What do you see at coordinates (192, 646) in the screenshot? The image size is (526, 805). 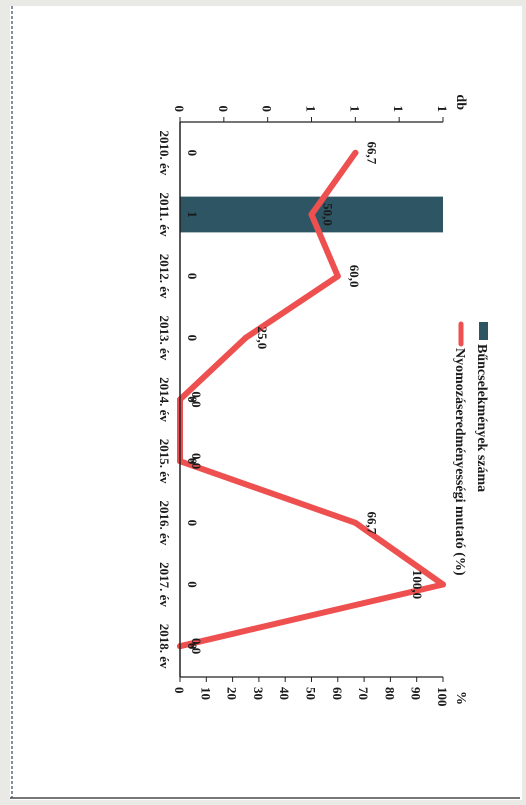 I see `bar-value-label-8: 0` at bounding box center [192, 646].